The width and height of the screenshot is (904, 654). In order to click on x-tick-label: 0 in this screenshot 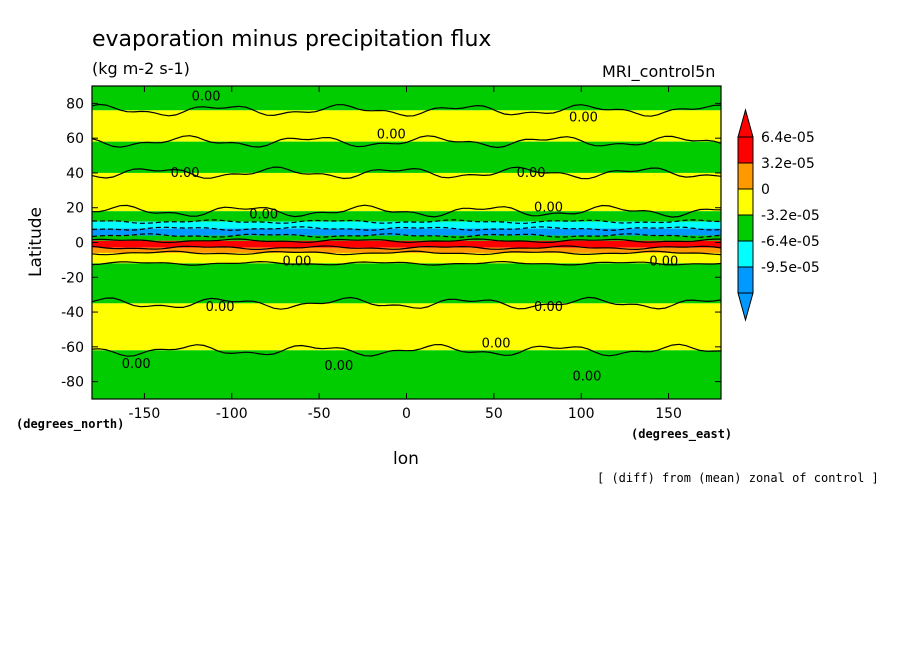, I will do `click(406, 414)`.